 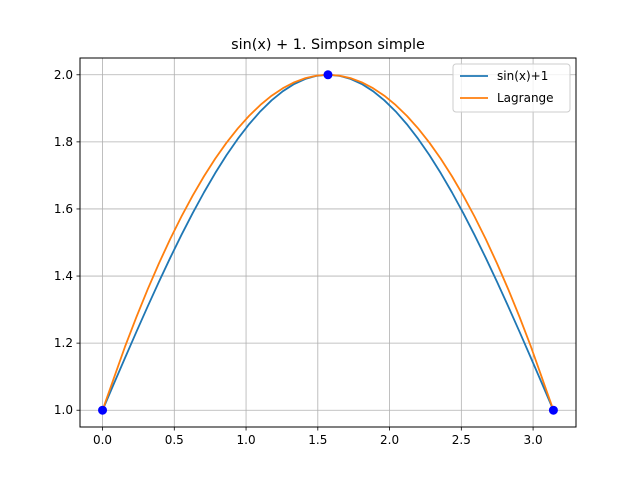 What do you see at coordinates (511, 88) in the screenshot?
I see `legend: sin(x)+1 Lagrange` at bounding box center [511, 88].